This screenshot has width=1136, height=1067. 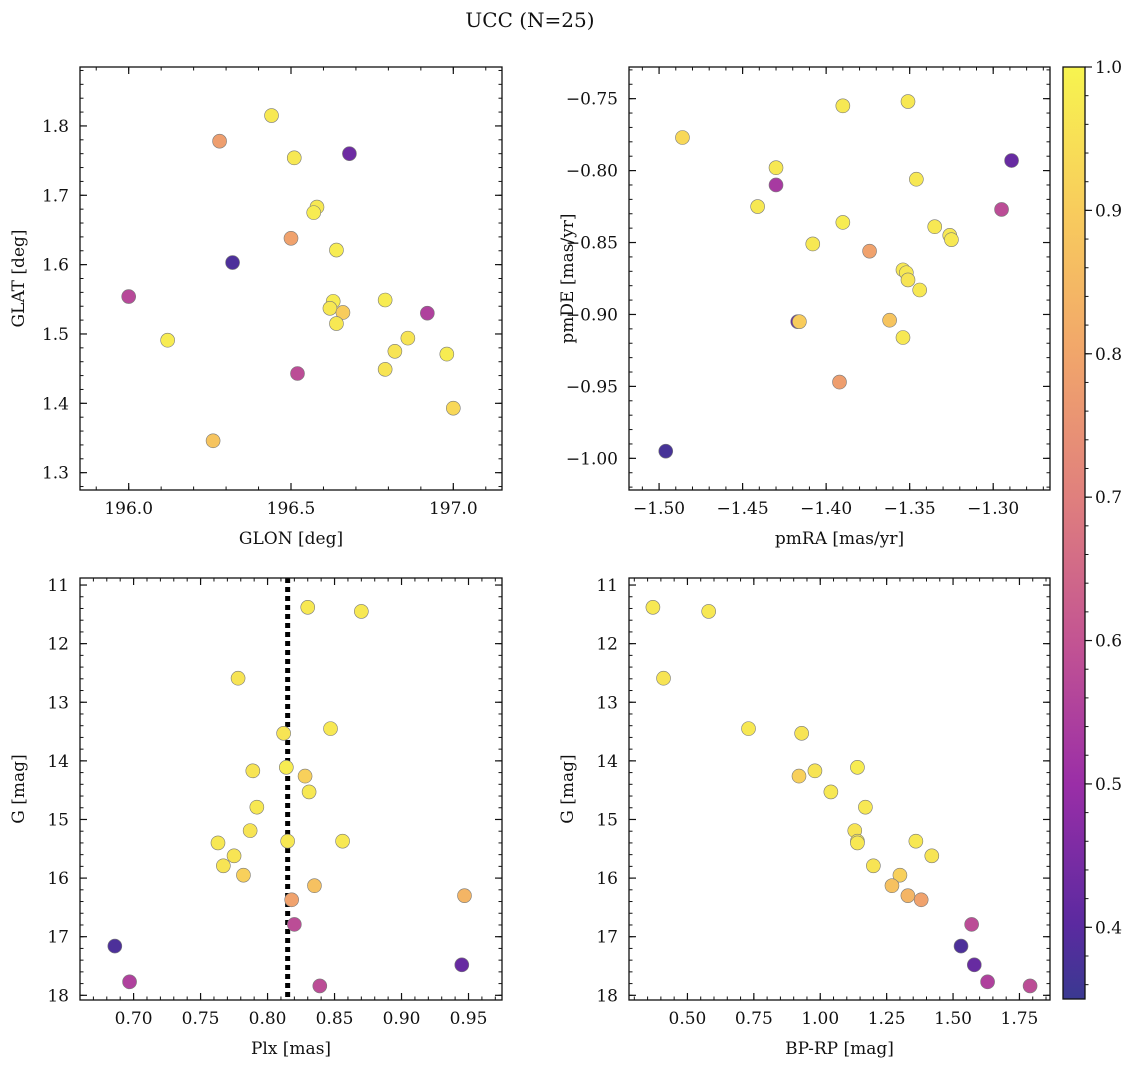 I want to click on x-tick-label: 0.95, so click(x=469, y=1019).